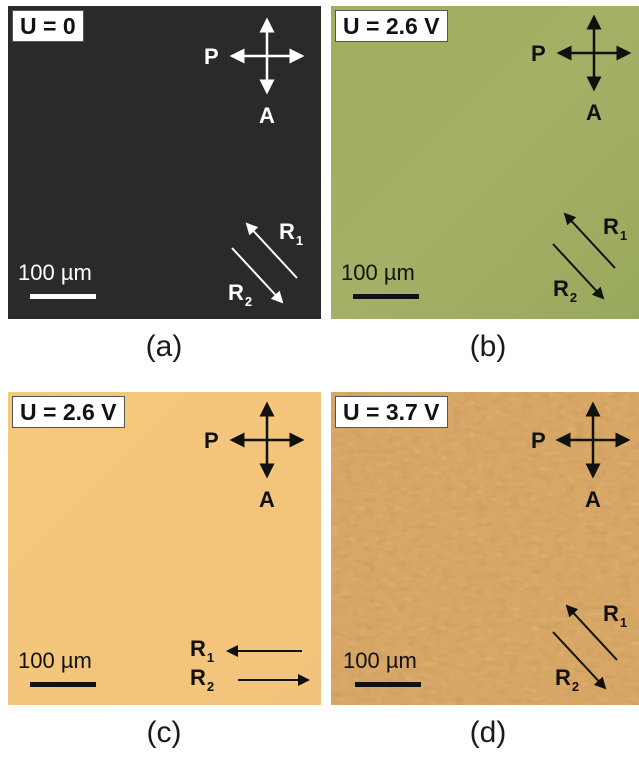 The image size is (639, 757). I want to click on arrows-overlay-b, so click(592, 157).